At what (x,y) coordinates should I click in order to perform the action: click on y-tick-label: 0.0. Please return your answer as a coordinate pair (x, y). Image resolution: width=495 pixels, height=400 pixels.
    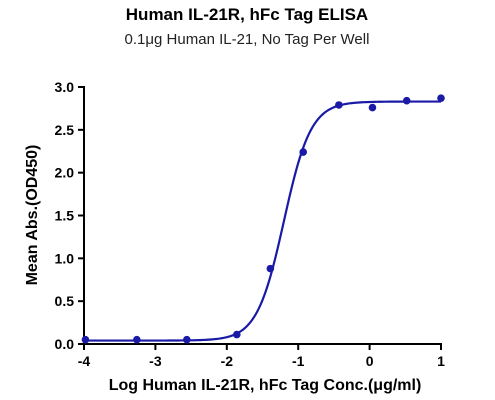
    Looking at the image, I should click on (65, 344).